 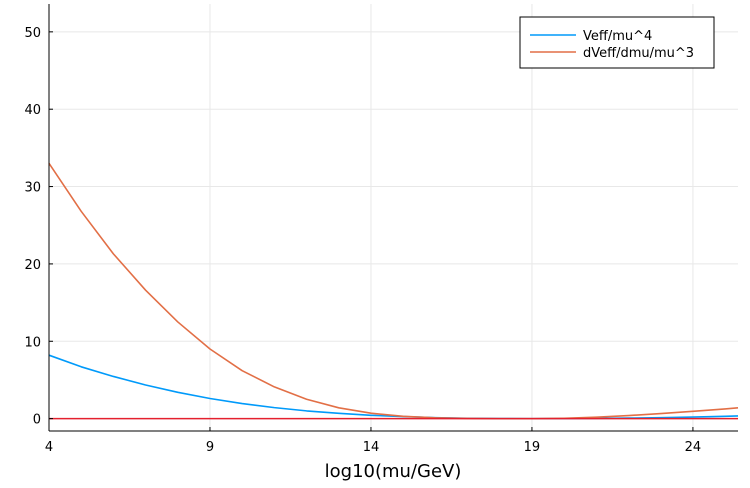 I want to click on y-tick-label: 30, so click(x=32, y=188).